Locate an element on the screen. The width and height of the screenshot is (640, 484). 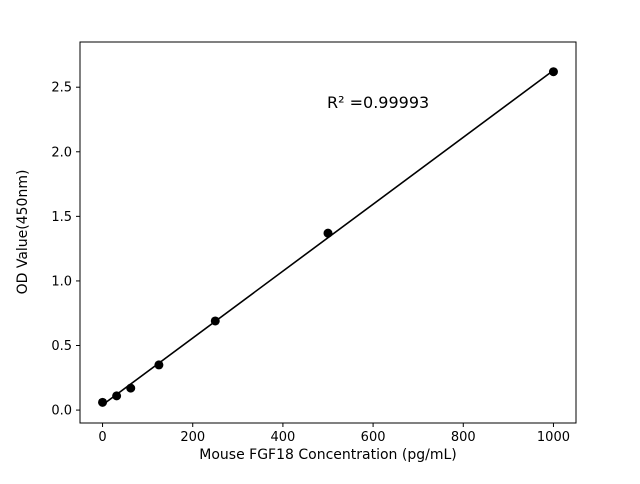
y-tick-label: 0.5 is located at coordinates (61, 346).